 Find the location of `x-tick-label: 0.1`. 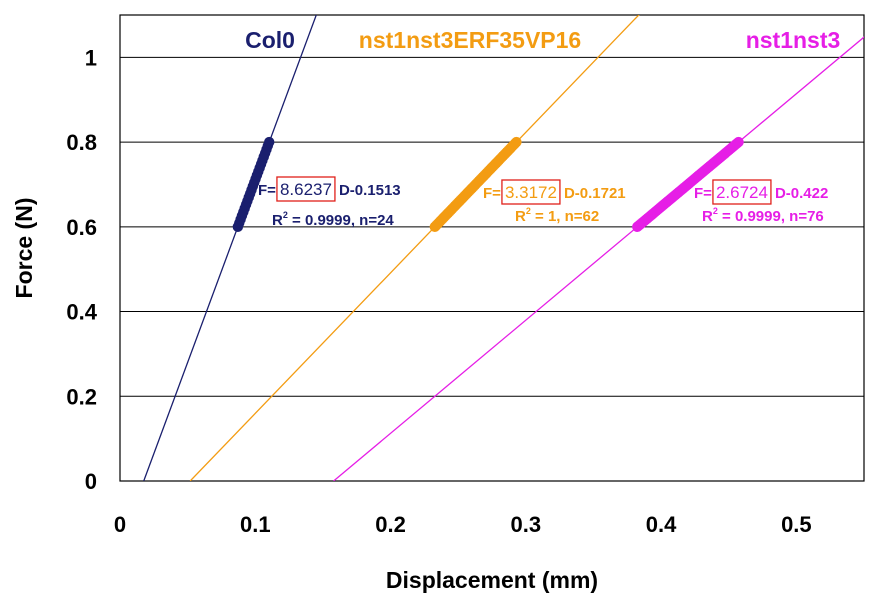

x-tick-label: 0.1 is located at coordinates (255, 524).